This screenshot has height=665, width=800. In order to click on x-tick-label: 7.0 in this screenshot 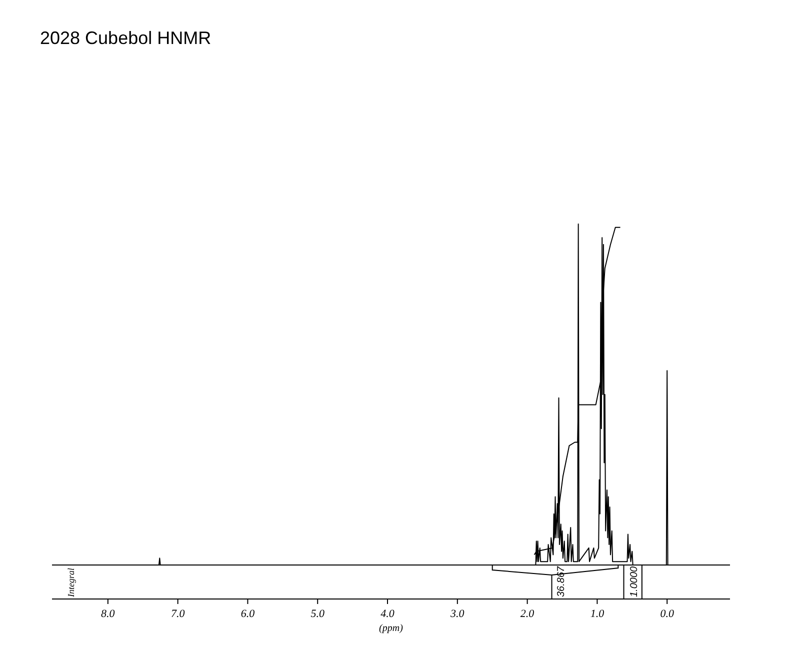, I will do `click(178, 614)`.